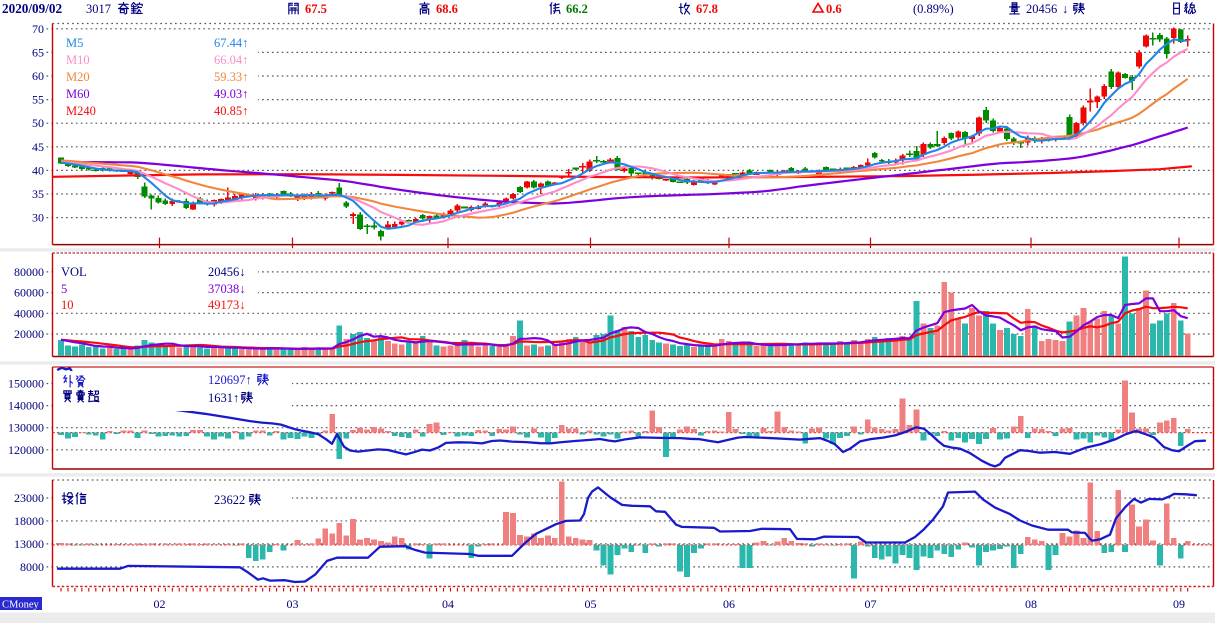 Image resolution: width=1215 pixels, height=623 pixels. What do you see at coordinates (38, 218) in the screenshot?
I see `svg-text: 30` at bounding box center [38, 218].